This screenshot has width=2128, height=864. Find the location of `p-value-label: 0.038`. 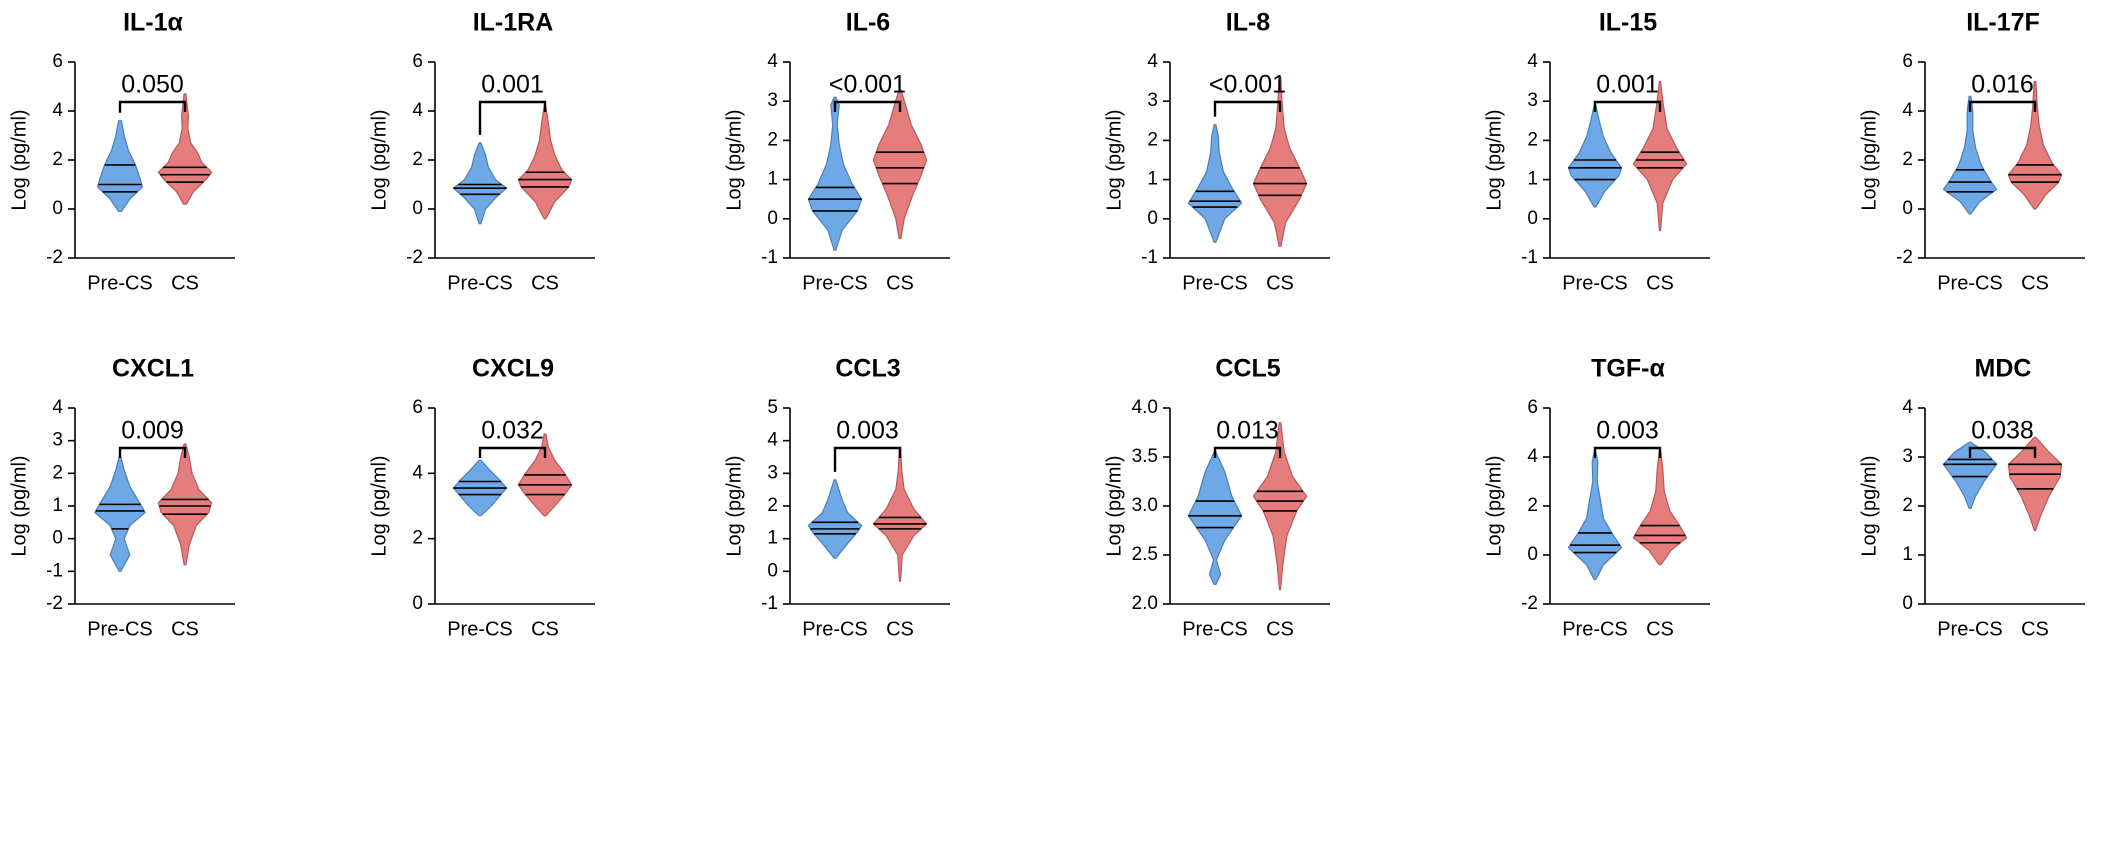

p-value-label: 0.038 is located at coordinates (2002, 431).